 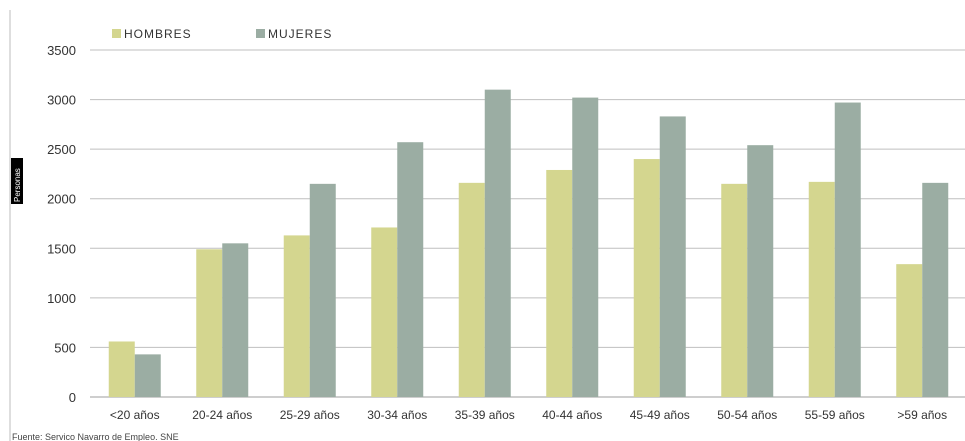 What do you see at coordinates (572, 415) in the screenshot?
I see `x-tick-label: 40-44 años` at bounding box center [572, 415].